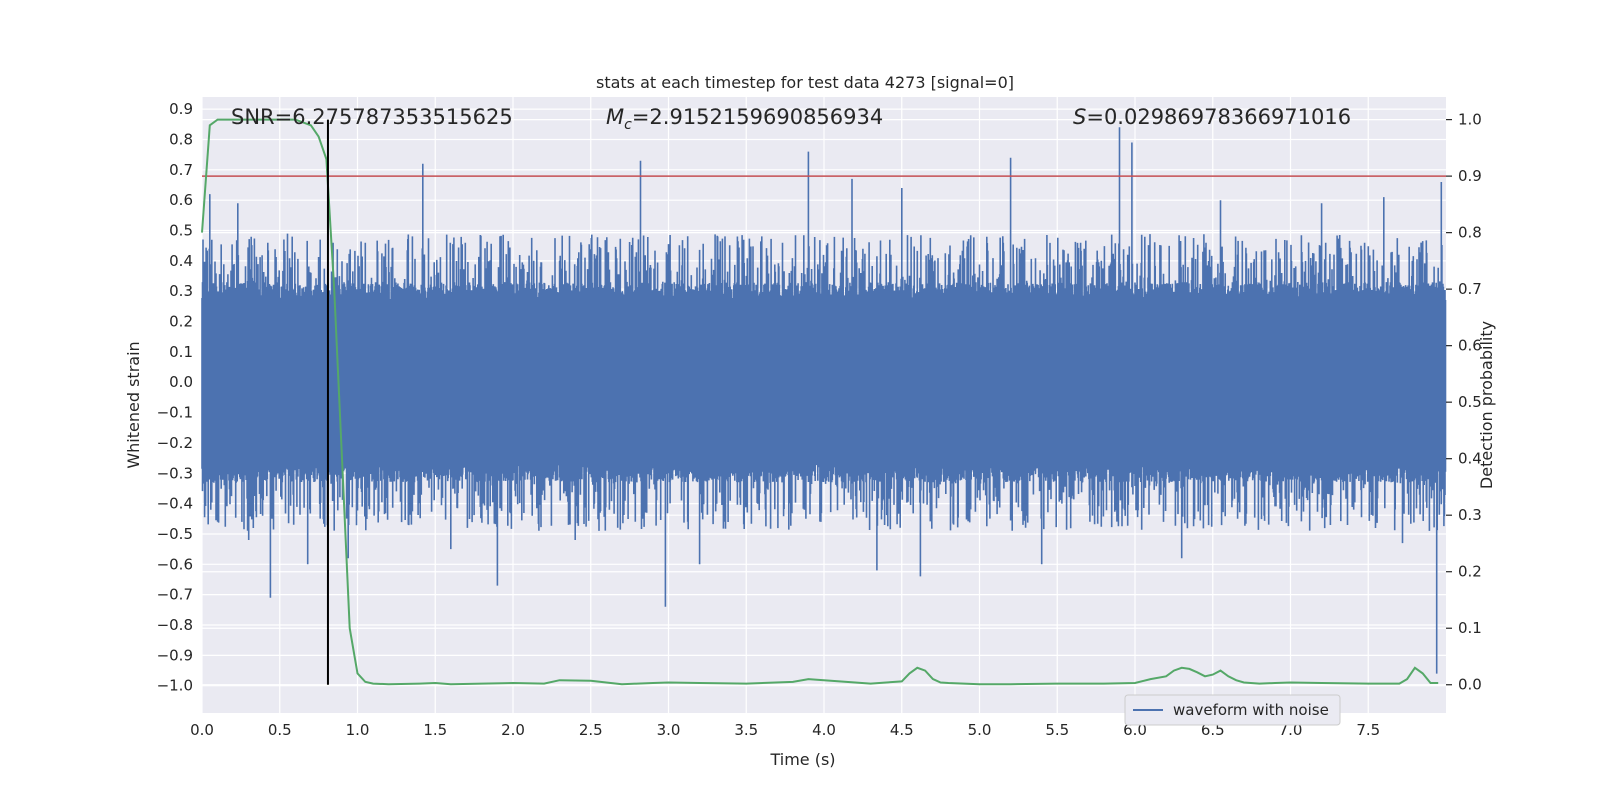 The image size is (1600, 800). I want to click on left-y-tick-label: −0.5, so click(175, 534).